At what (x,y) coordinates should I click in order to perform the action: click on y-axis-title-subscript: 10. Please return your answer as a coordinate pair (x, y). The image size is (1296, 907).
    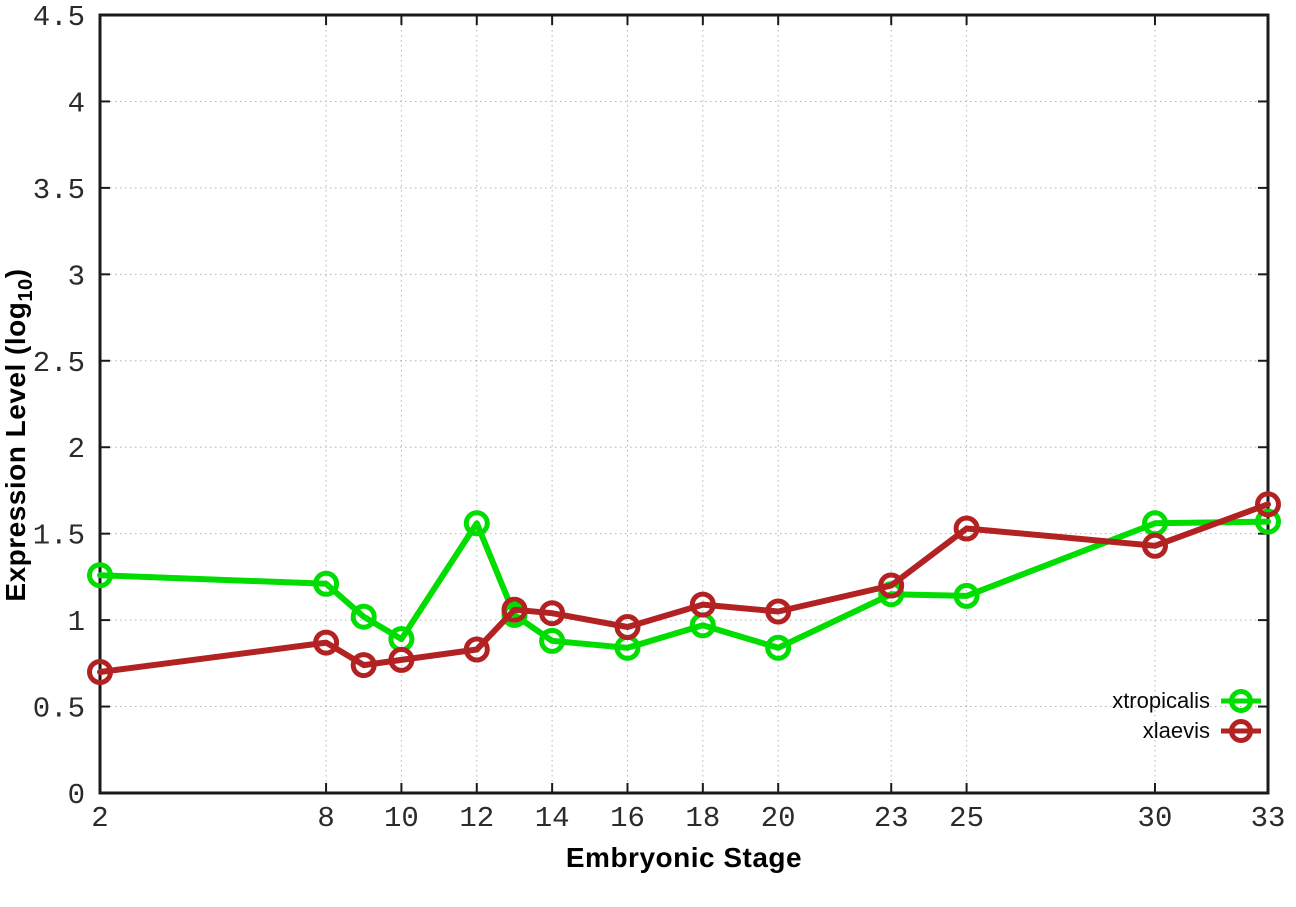
    Looking at the image, I should click on (26, 290).